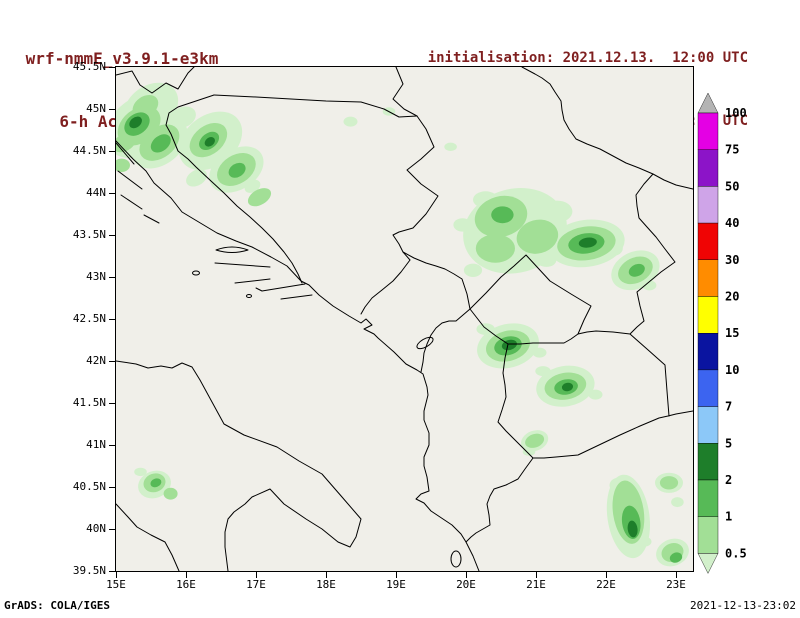  Describe the element at coordinates (732, 186) in the screenshot. I see `legend-label: 50` at that location.